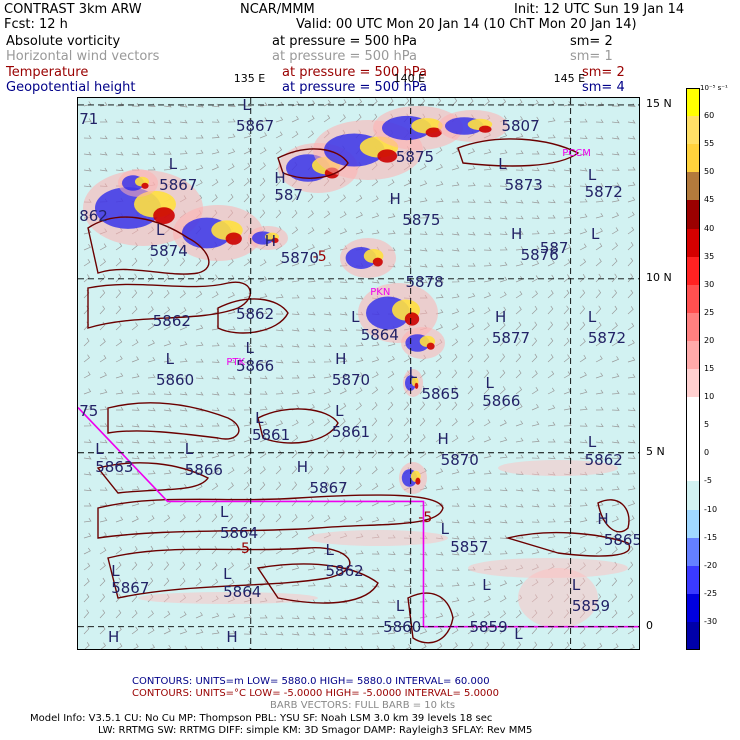 This screenshot has width=740, height=740. I want to click on station-label: PTK, so click(236, 362).